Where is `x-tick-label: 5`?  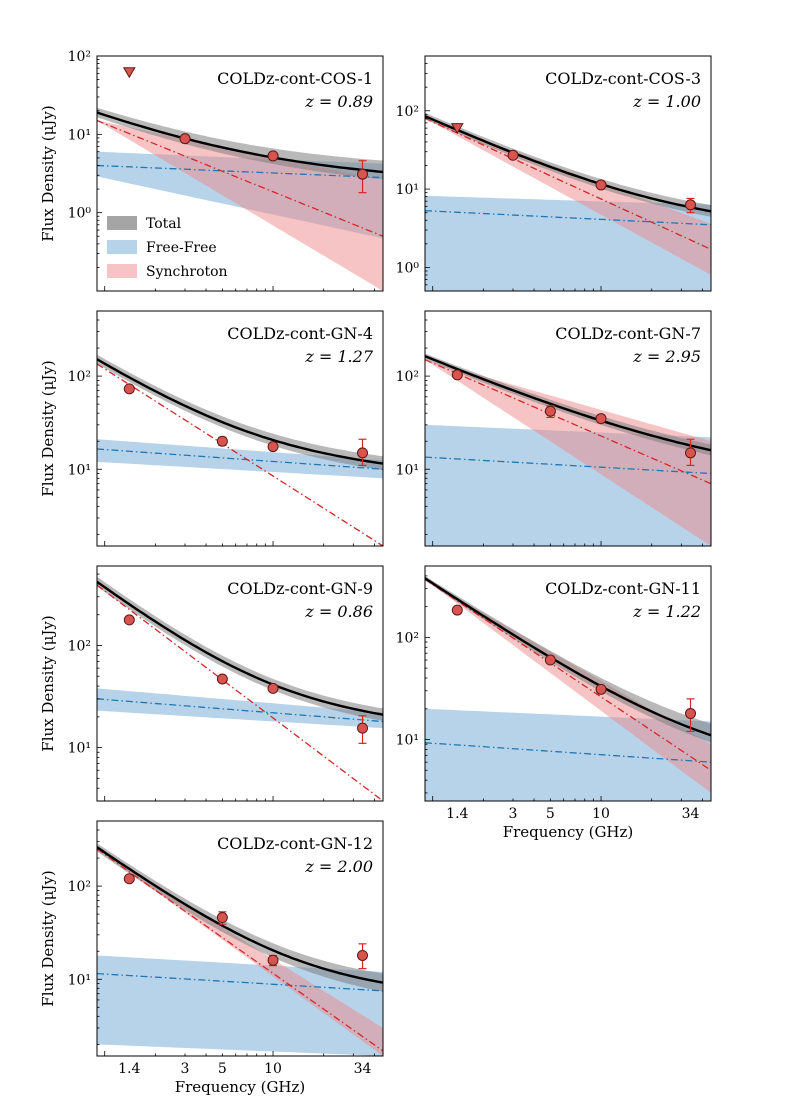
x-tick-label: 5 is located at coordinates (550, 814).